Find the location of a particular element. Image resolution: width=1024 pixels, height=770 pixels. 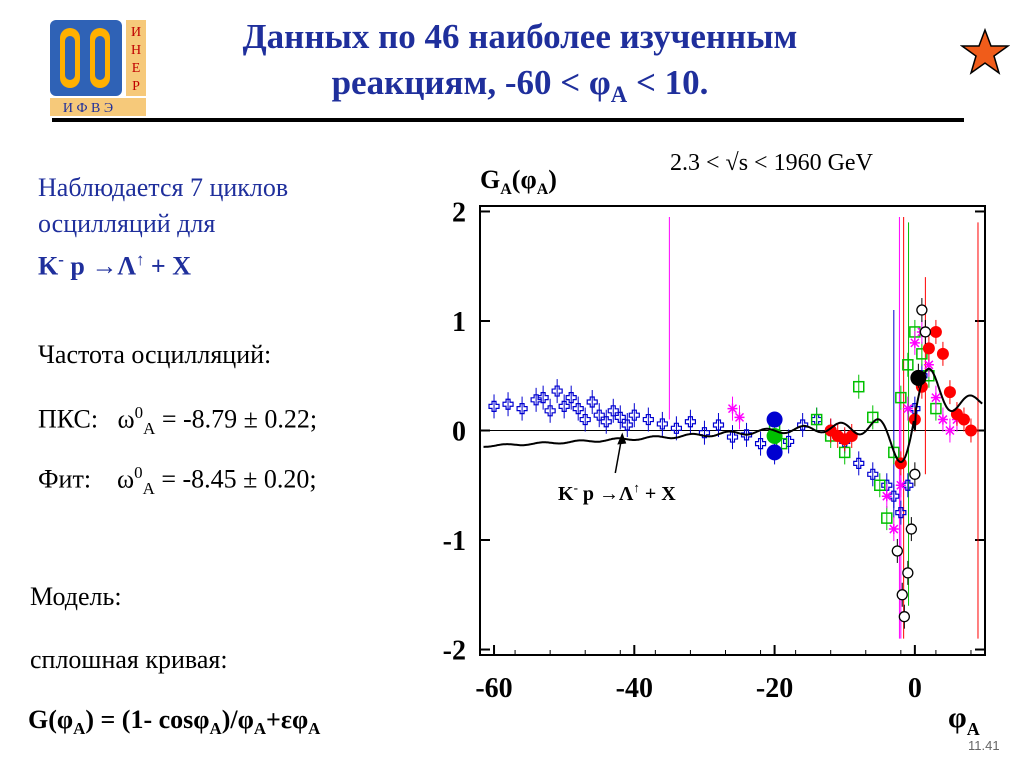

y-tick-label: 1 is located at coordinates (459, 322).